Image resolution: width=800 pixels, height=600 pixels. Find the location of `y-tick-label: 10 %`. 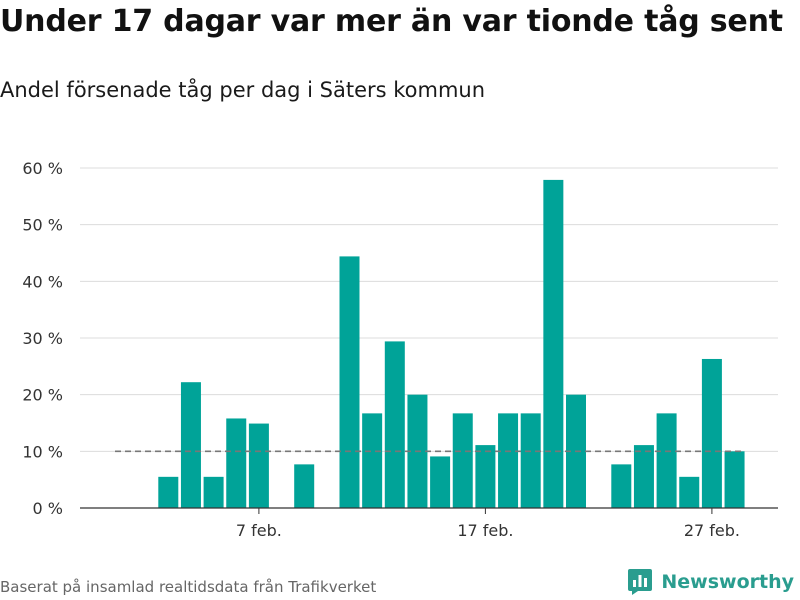

y-tick-label: 10 % is located at coordinates (42, 451).